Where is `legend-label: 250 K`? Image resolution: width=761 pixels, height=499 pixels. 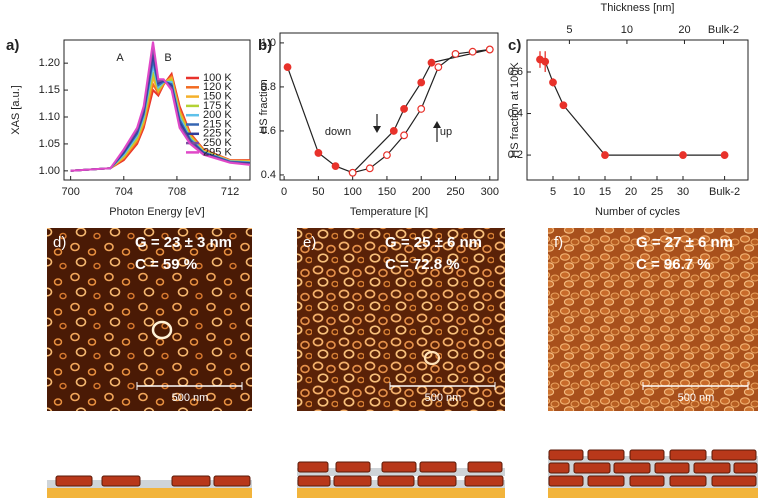
legend-label: 250 K is located at coordinates (217, 143).